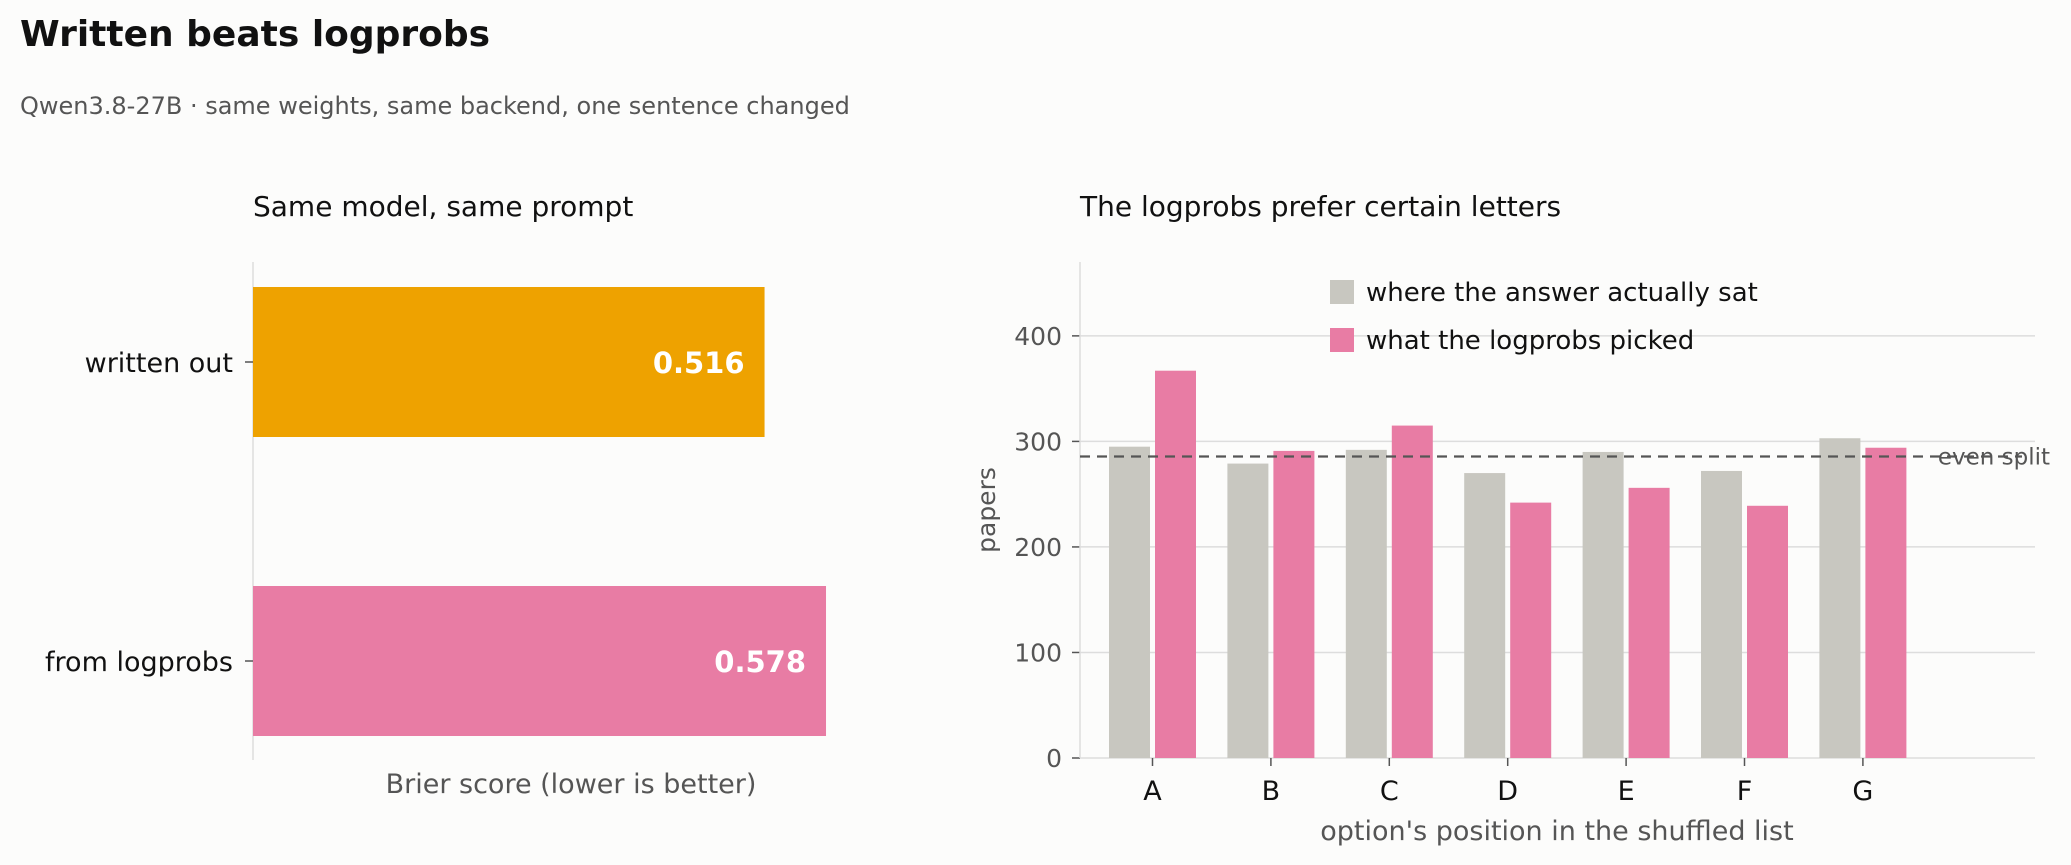 This screenshot has width=2071, height=865. Describe the element at coordinates (255, 34) in the screenshot. I see `figure-title: Written beats logprobs` at that location.